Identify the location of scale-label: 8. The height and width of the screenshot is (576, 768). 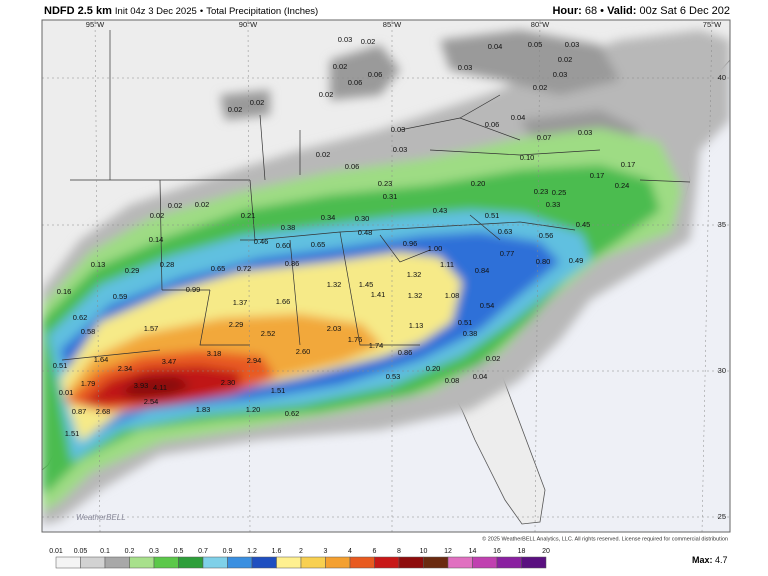
(399, 551).